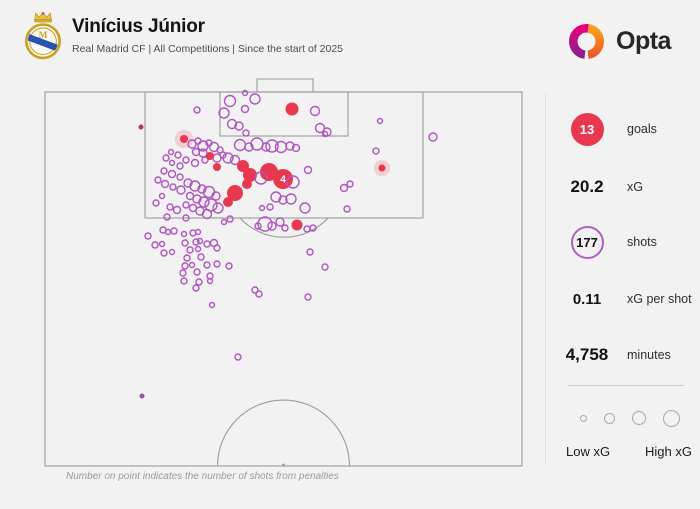 Image resolution: width=700 pixels, height=509 pixels. What do you see at coordinates (642, 129) in the screenshot?
I see `goals-label: goals` at bounding box center [642, 129].